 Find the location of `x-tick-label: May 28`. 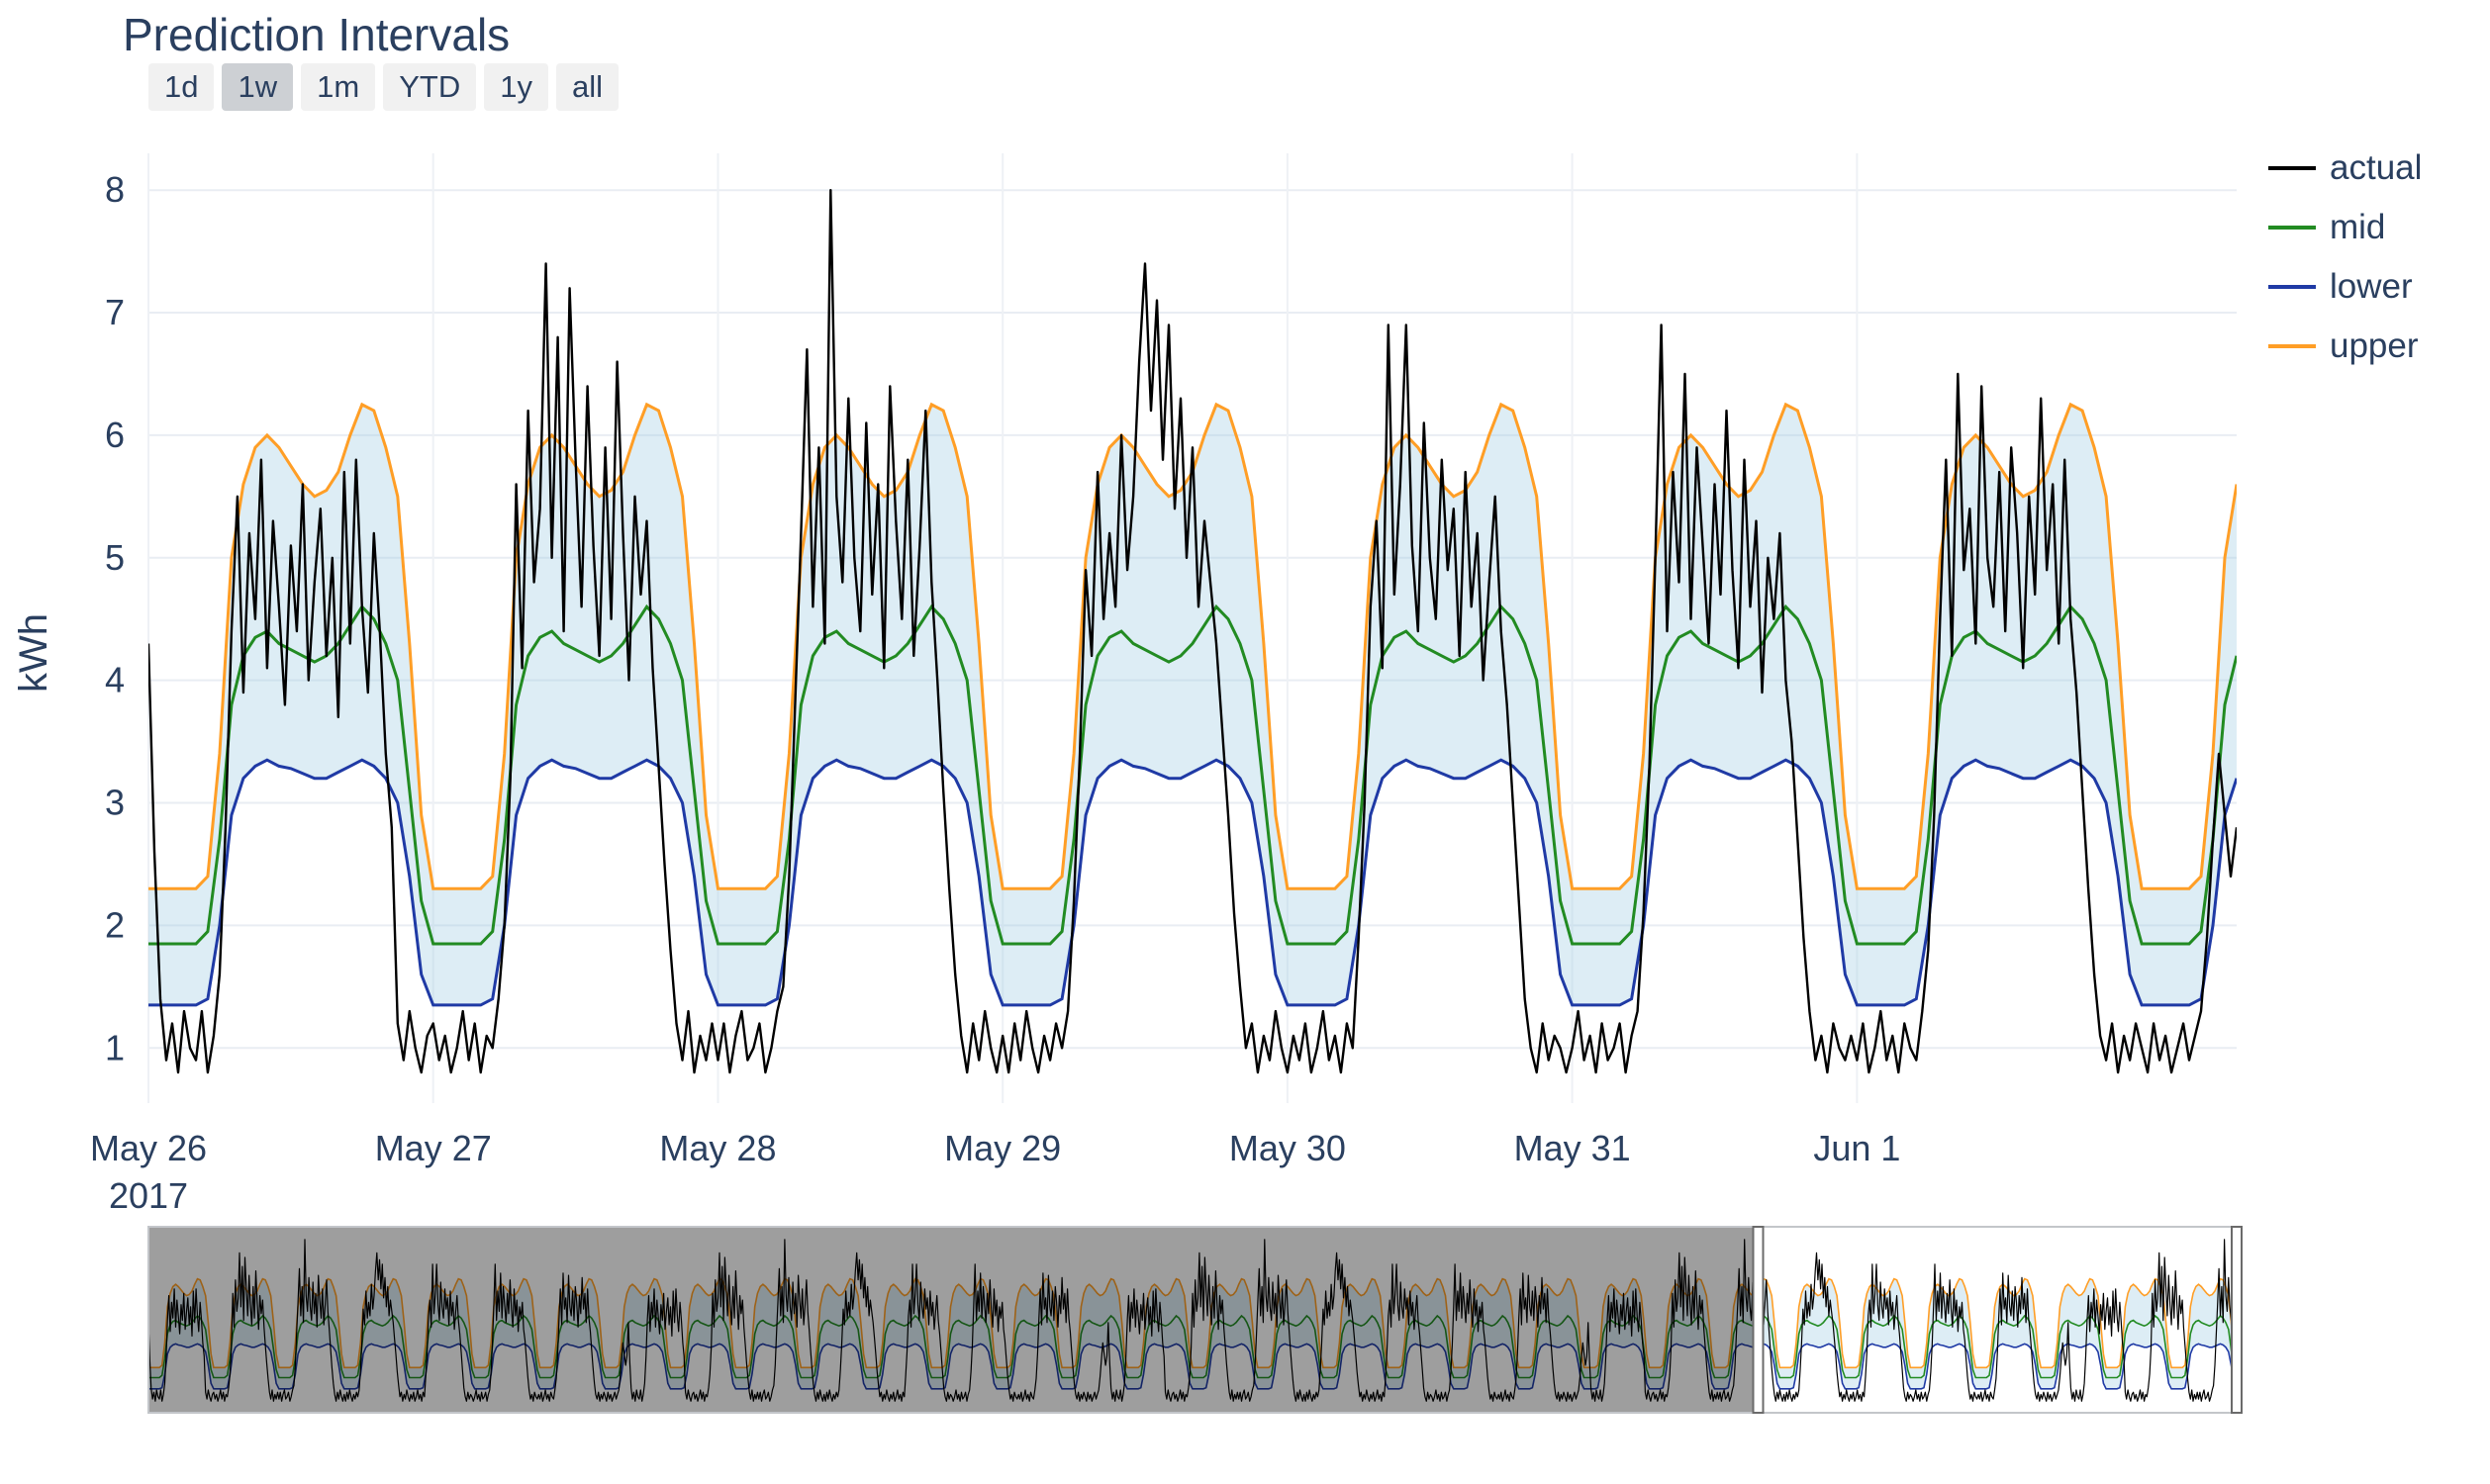

x-tick-label: May 28 is located at coordinates (717, 1148).